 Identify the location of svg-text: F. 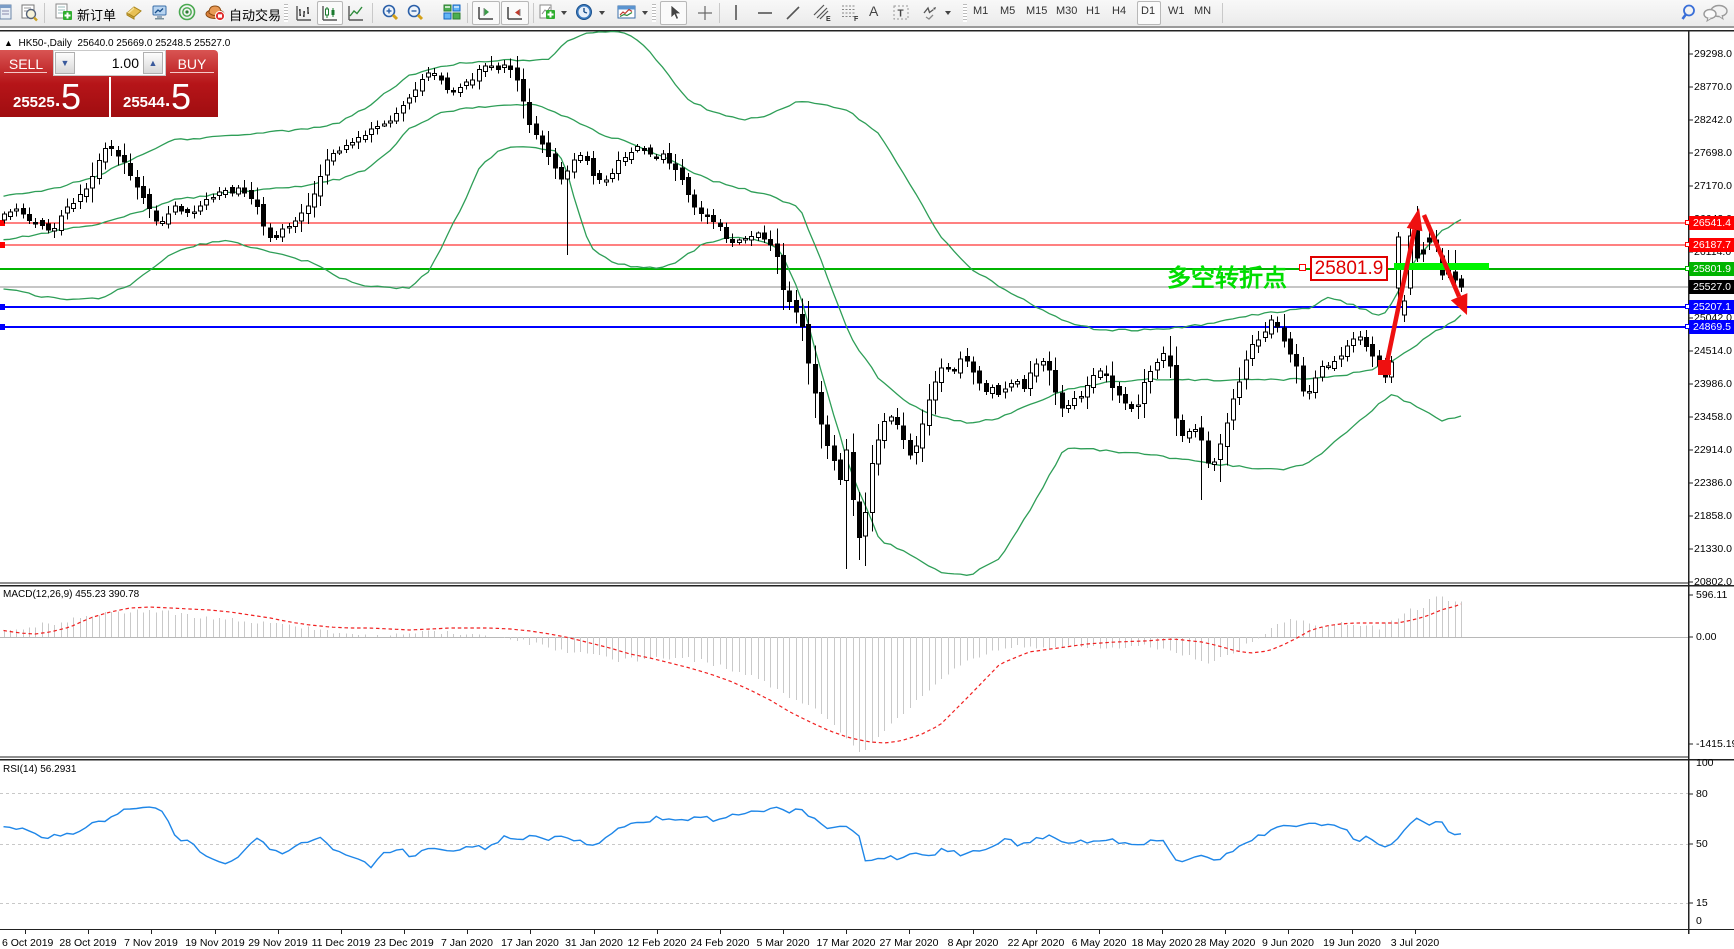
(856, 19).